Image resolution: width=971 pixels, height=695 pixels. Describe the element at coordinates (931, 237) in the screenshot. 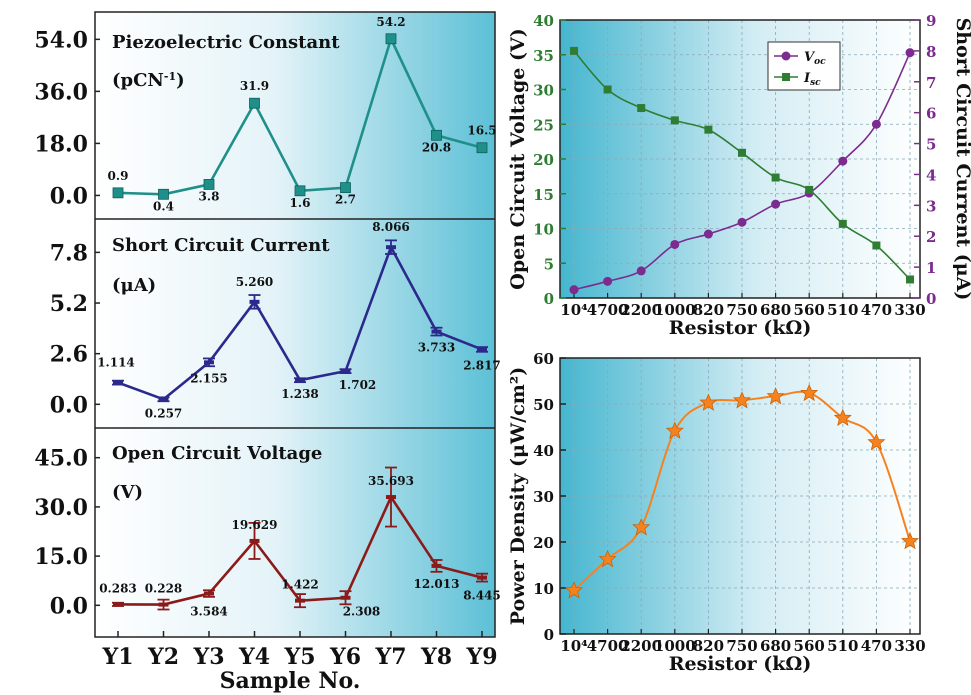

I see `vc-ytick-right-label: 2` at that location.